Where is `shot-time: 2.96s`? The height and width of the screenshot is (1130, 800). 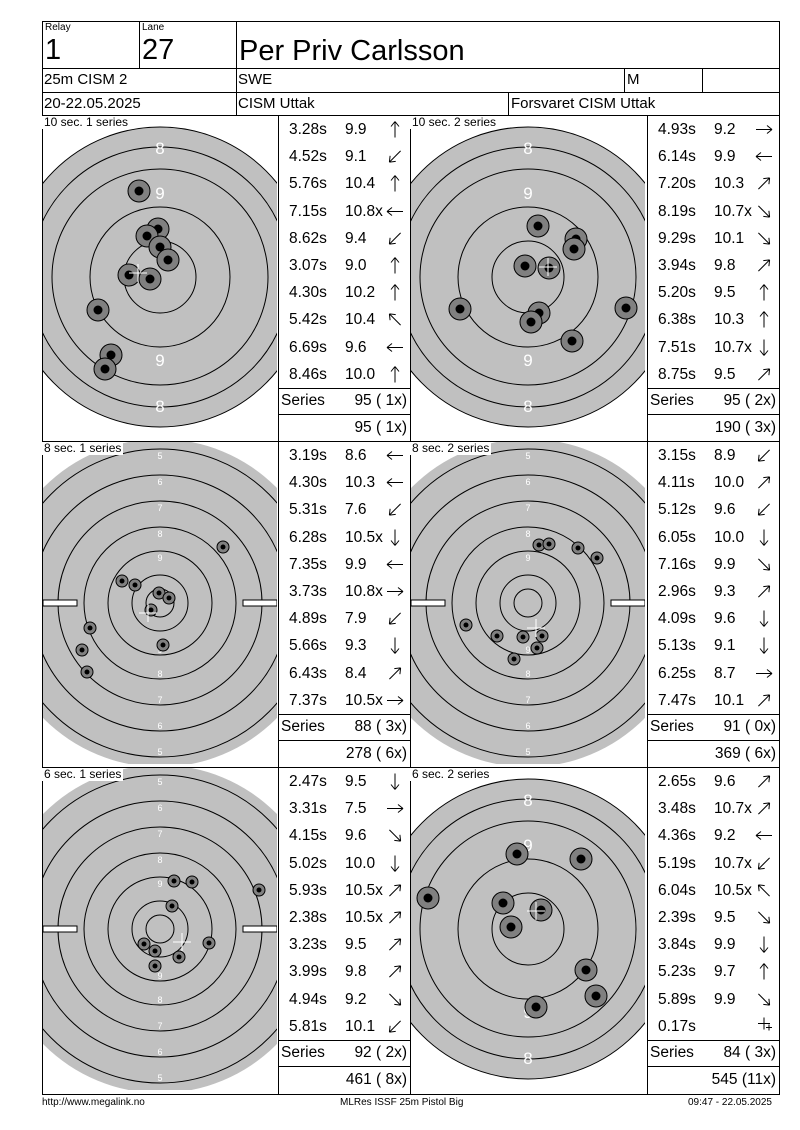
shot-time: 2.96s is located at coordinates (677, 591).